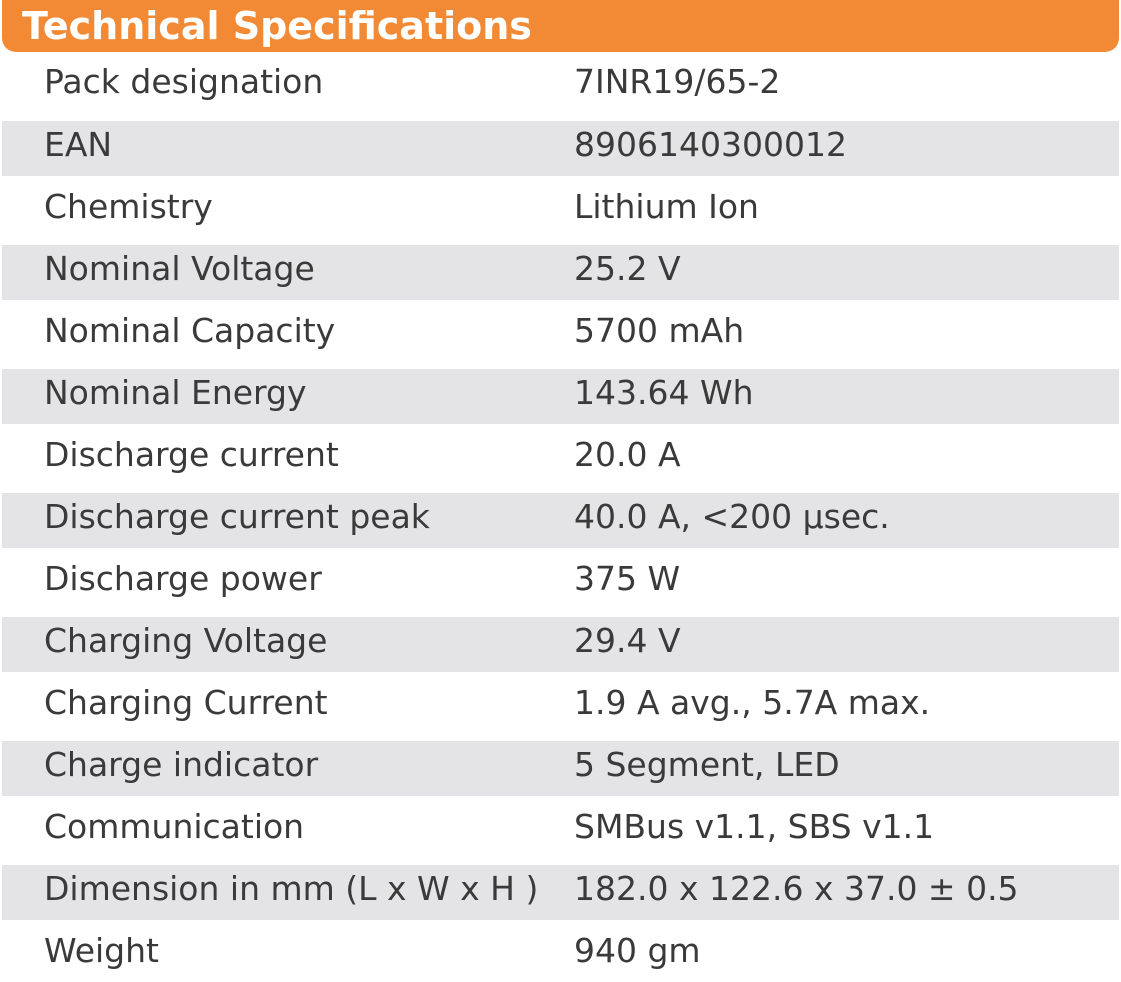 The image size is (1121, 982). I want to click on spec-value: 40.0 A, <200 µsec., so click(732, 516).